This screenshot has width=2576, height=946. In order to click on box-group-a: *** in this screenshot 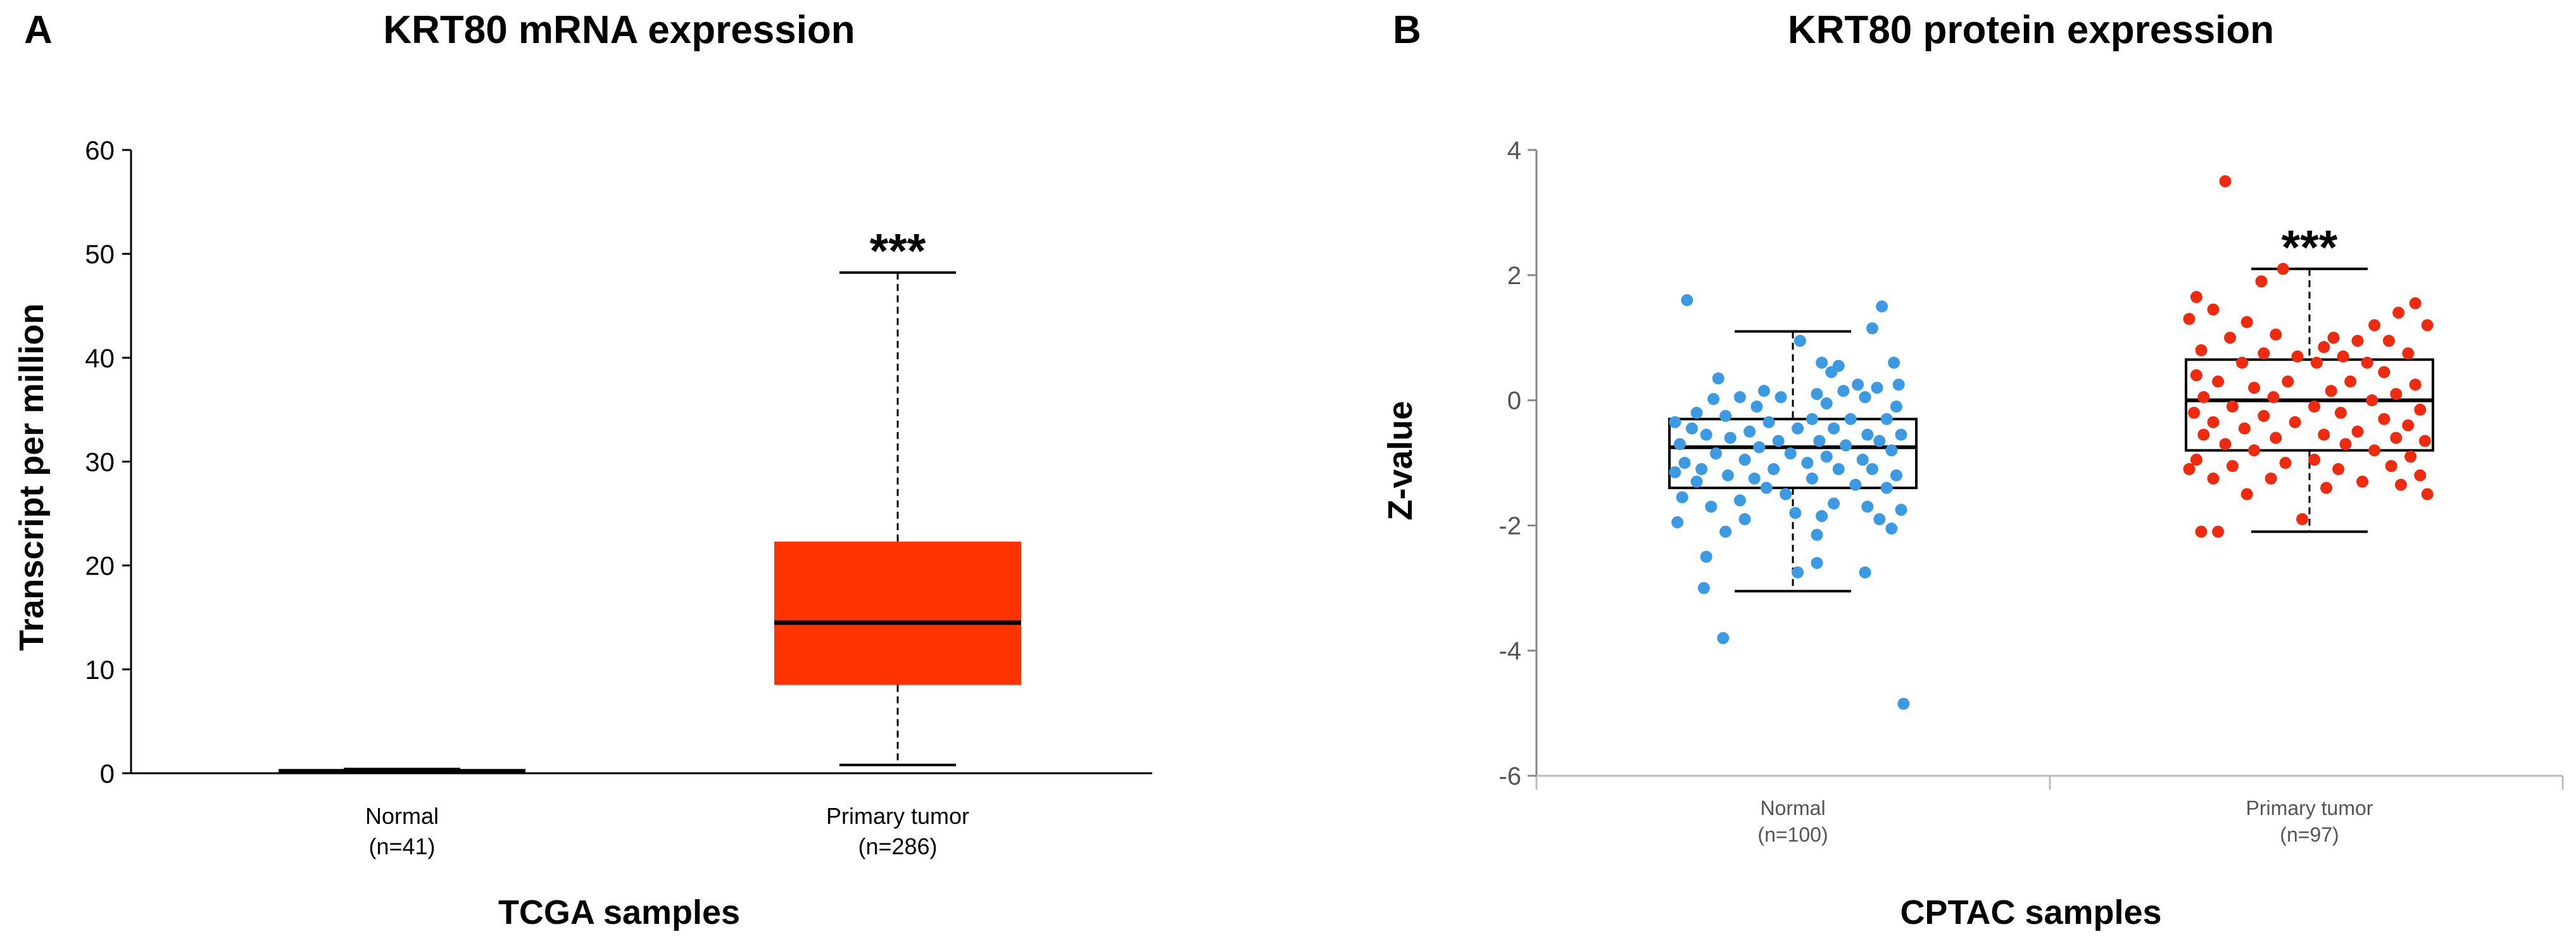, I will do `click(897, 495)`.